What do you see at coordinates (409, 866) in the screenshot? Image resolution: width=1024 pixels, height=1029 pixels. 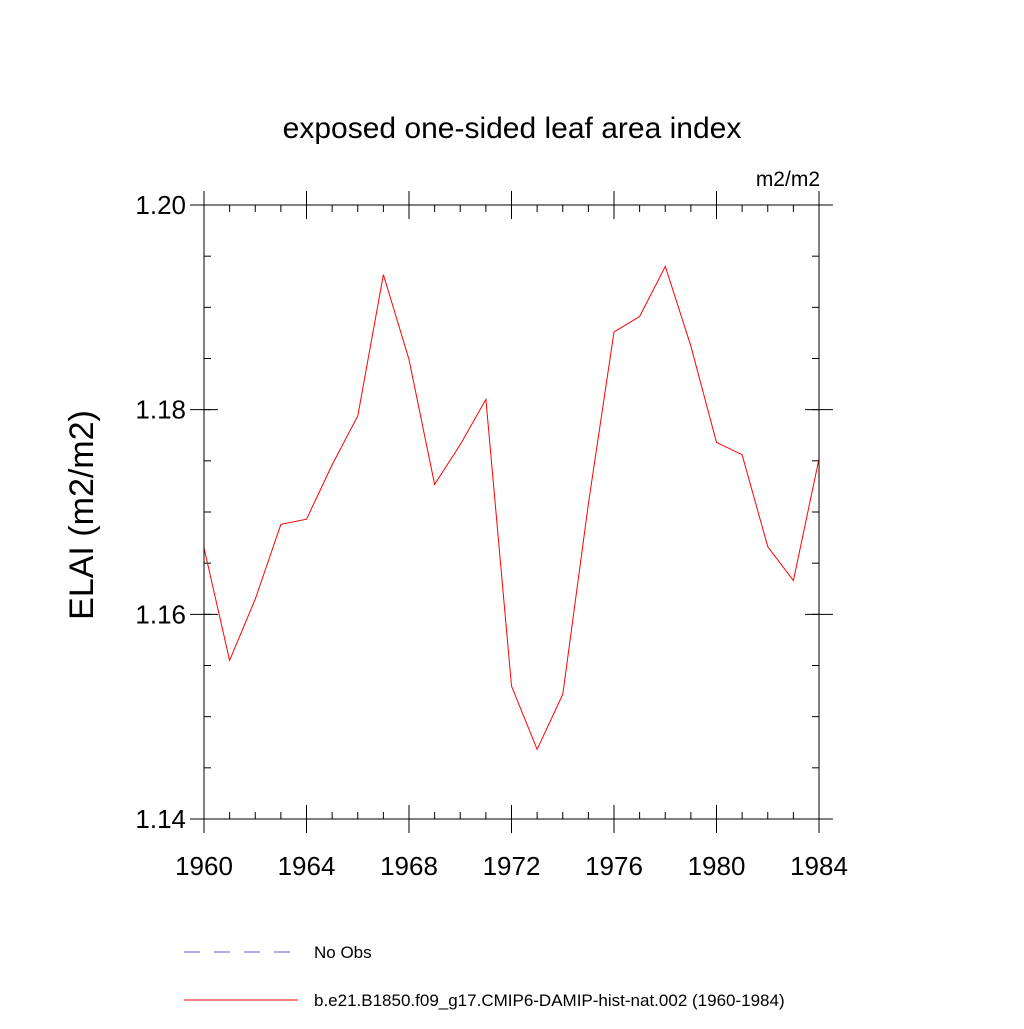 I see `x-tick-label: 1968` at bounding box center [409, 866].